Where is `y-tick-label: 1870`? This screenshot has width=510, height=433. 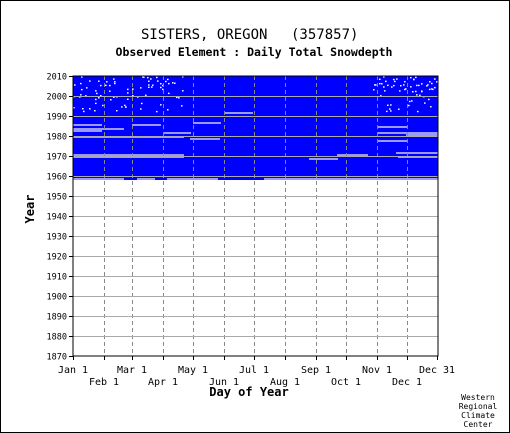 y-tick-label: 1870 is located at coordinates (57, 358).